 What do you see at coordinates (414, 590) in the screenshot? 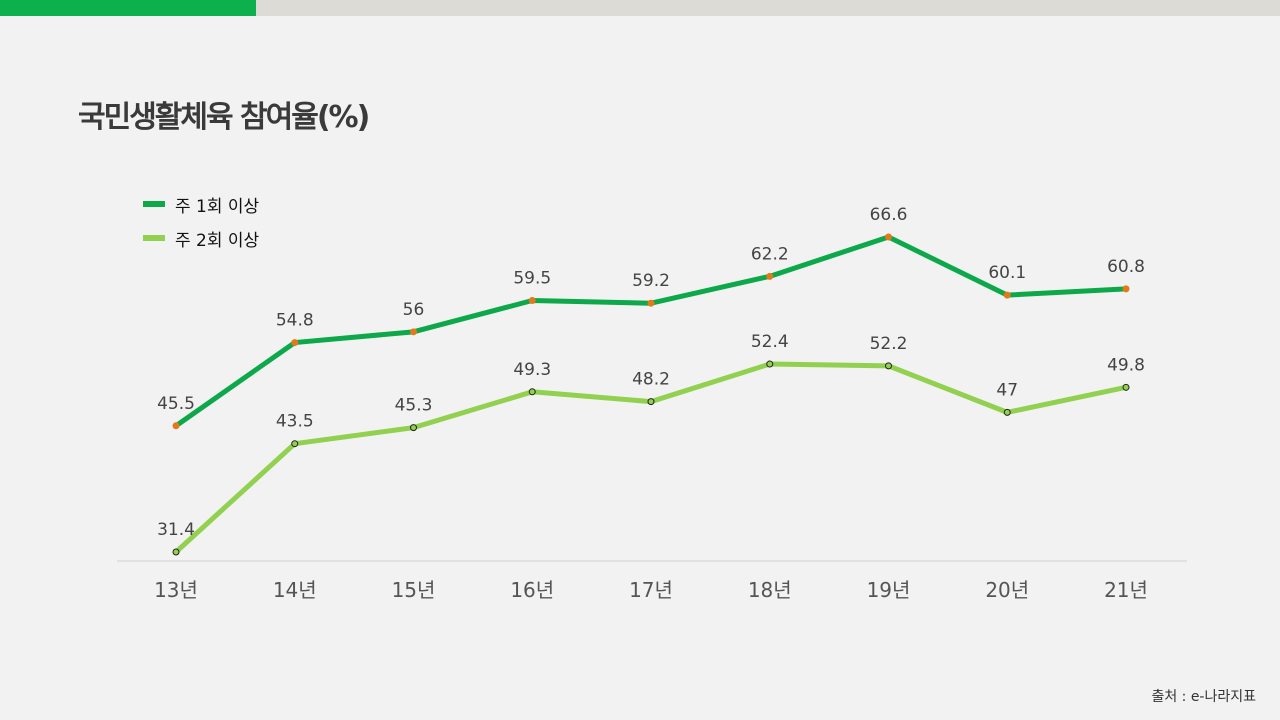
I see `x-tick-label: 15년` at bounding box center [414, 590].